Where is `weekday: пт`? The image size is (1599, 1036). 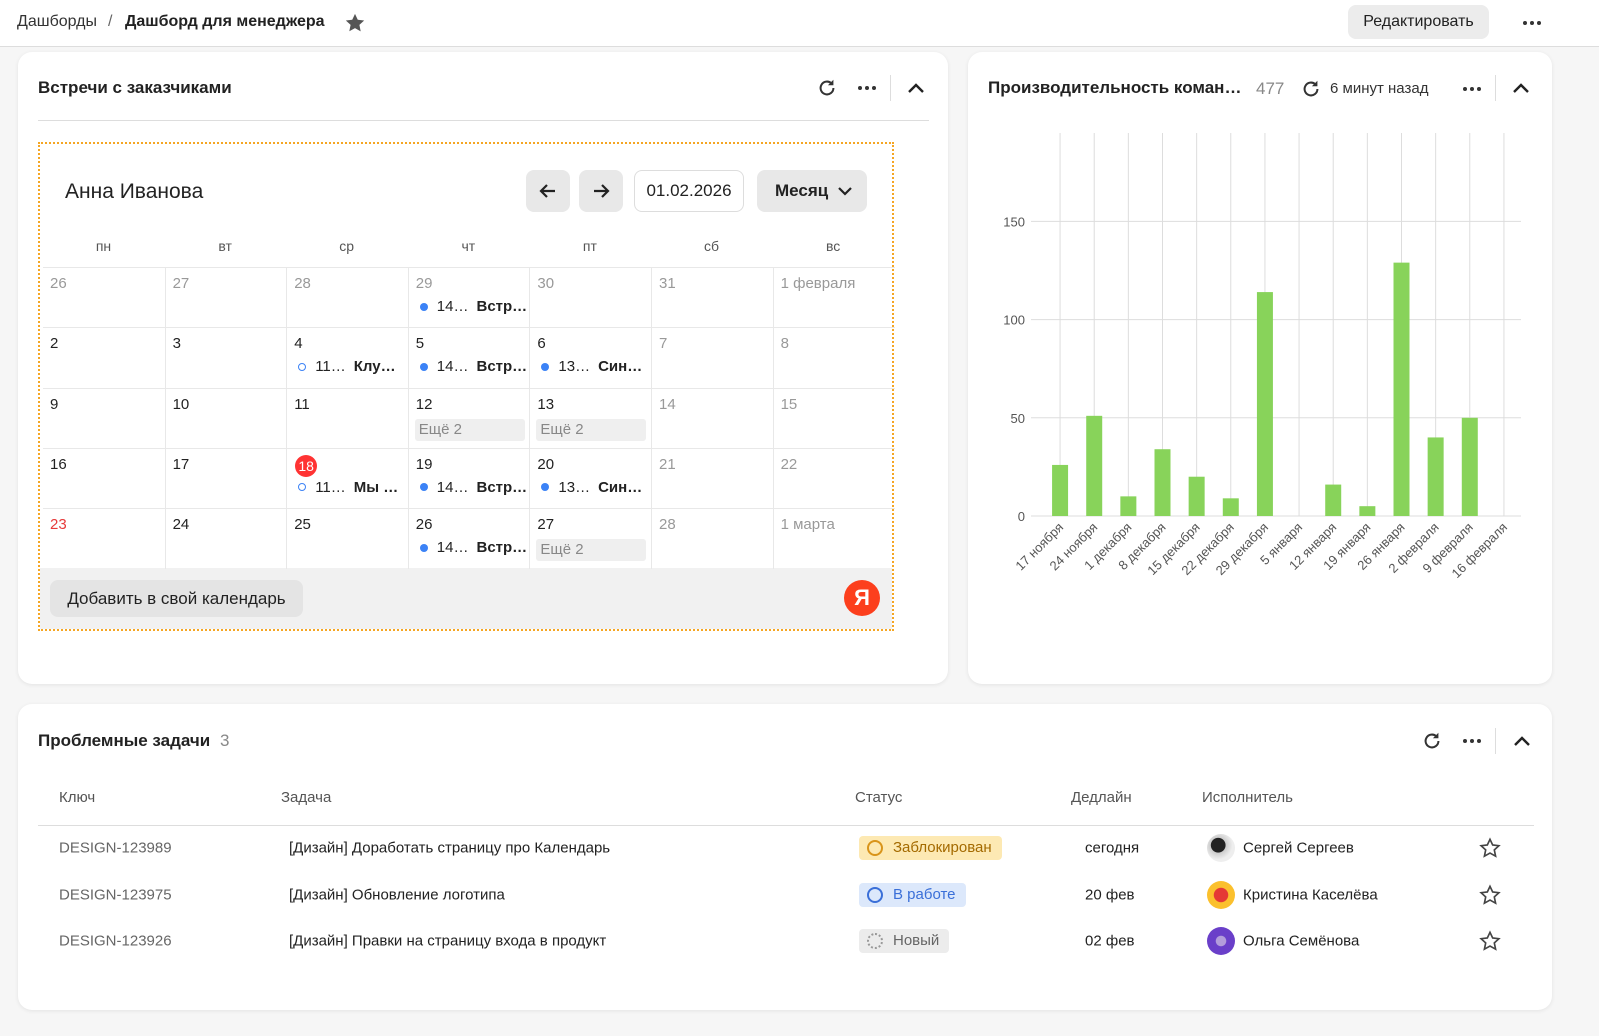
weekday: пт is located at coordinates (589, 246).